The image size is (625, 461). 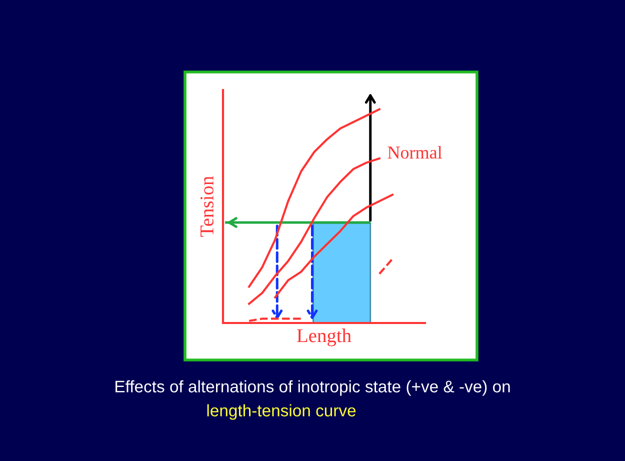 What do you see at coordinates (313, 388) in the screenshot?
I see `text: Effects of alternations of inotropic state (+ve & -ve) on` at bounding box center [313, 388].